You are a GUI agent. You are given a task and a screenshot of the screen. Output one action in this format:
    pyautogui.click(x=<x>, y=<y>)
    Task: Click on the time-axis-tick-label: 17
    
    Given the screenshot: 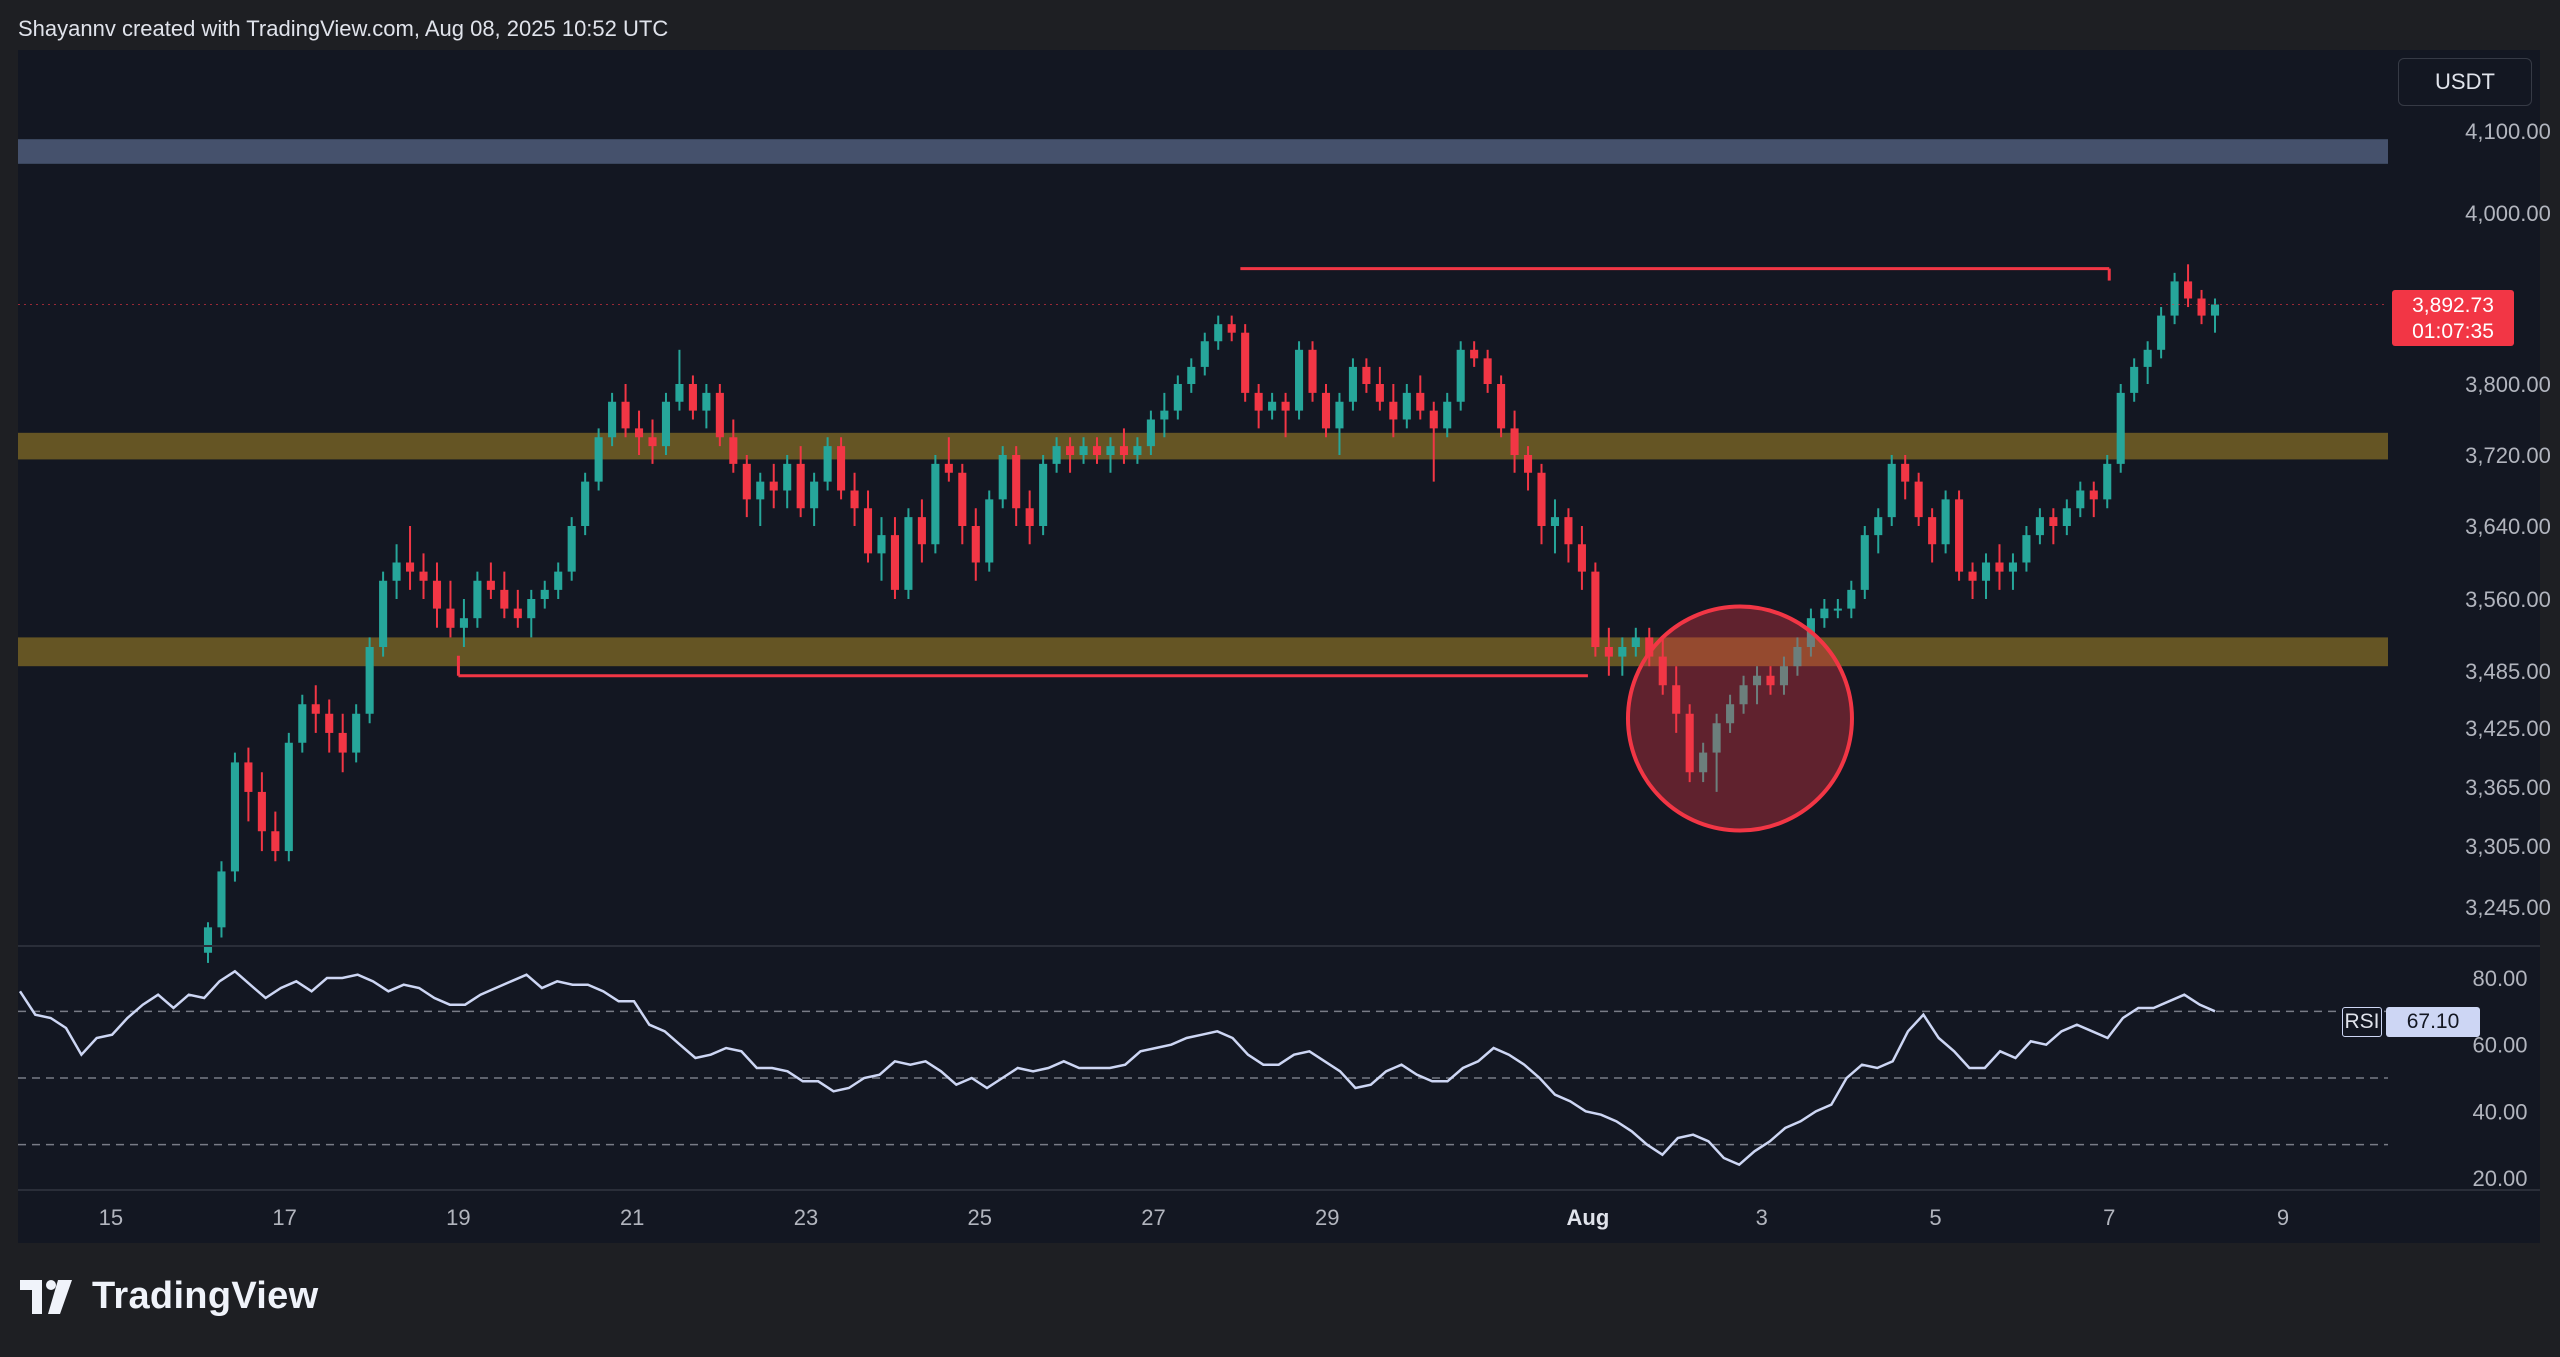 What is the action you would take?
    pyautogui.click(x=284, y=1217)
    